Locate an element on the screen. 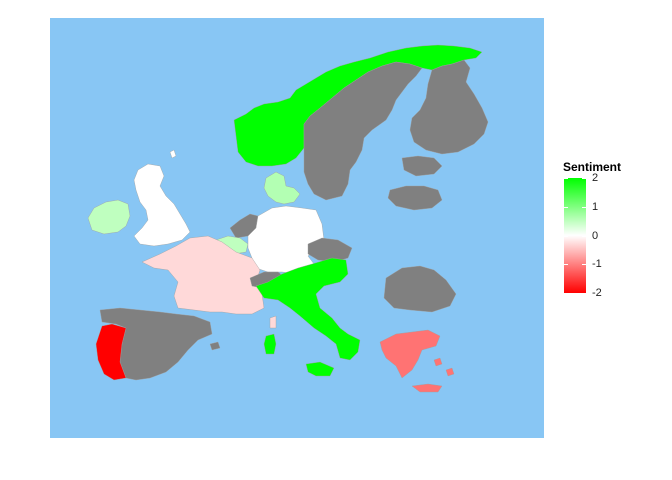 The image size is (672, 480). country-greece-crete is located at coordinates (427, 388).